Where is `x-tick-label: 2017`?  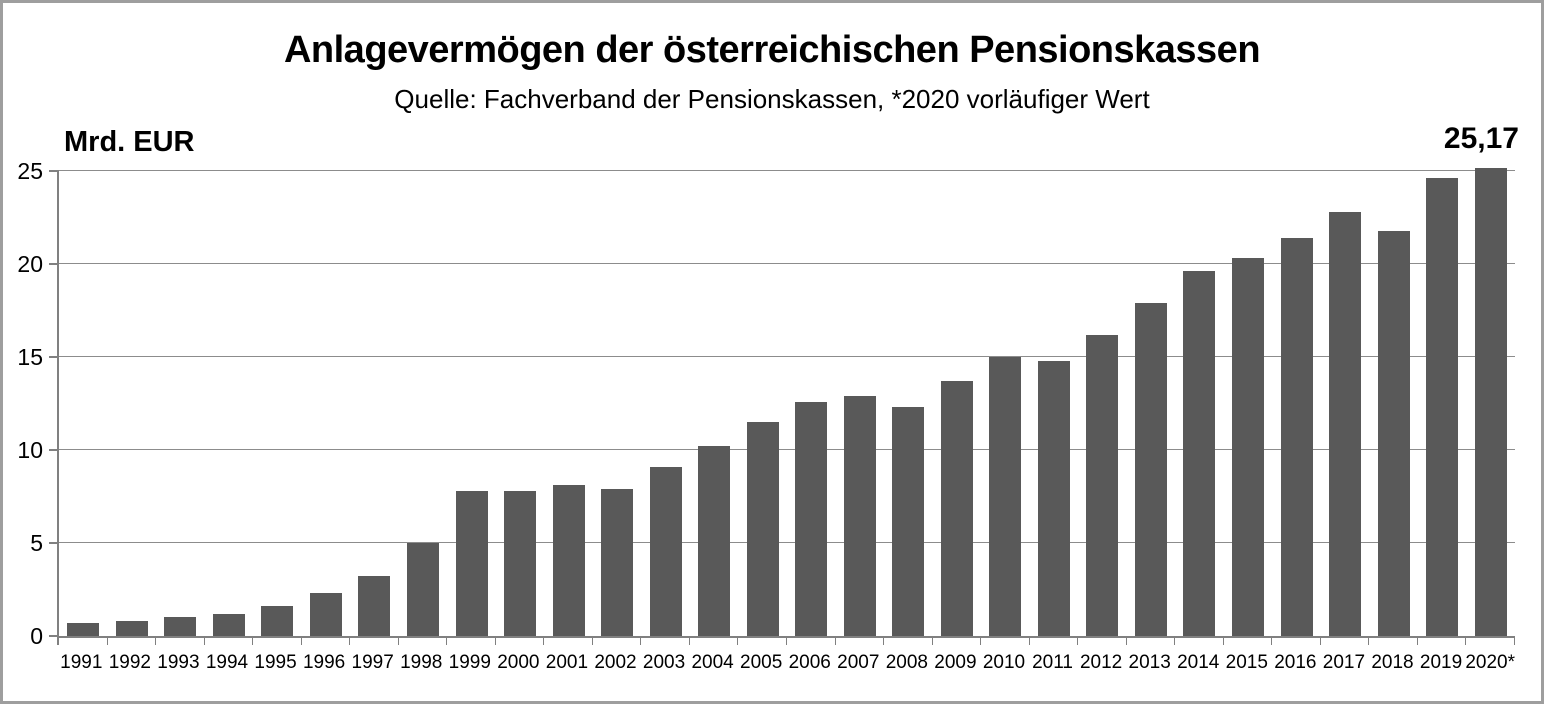
x-tick-label: 2017 is located at coordinates (1344, 662).